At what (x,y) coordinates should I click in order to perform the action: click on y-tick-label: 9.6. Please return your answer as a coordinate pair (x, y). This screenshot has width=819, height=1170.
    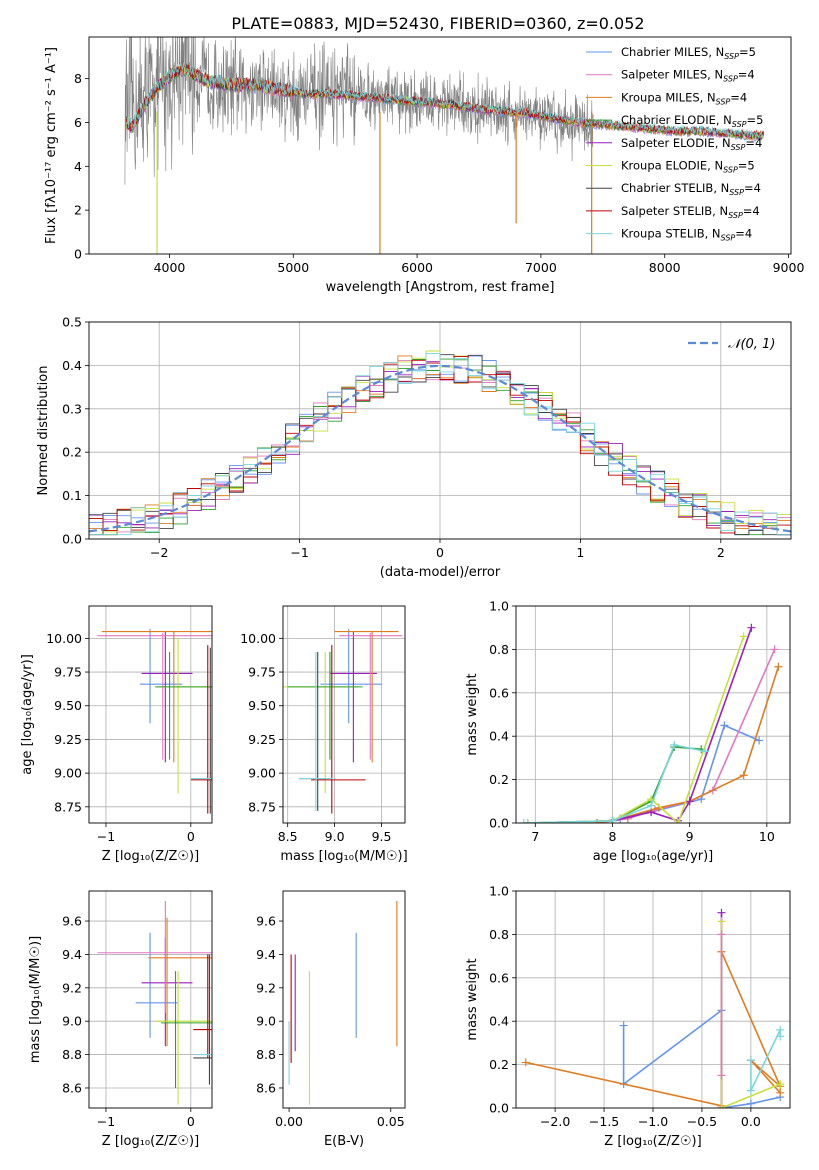
    Looking at the image, I should click on (266, 921).